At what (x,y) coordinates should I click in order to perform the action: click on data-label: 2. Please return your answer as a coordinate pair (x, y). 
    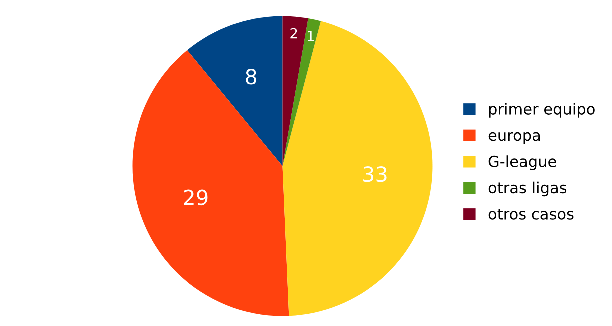
    Looking at the image, I should click on (294, 33).